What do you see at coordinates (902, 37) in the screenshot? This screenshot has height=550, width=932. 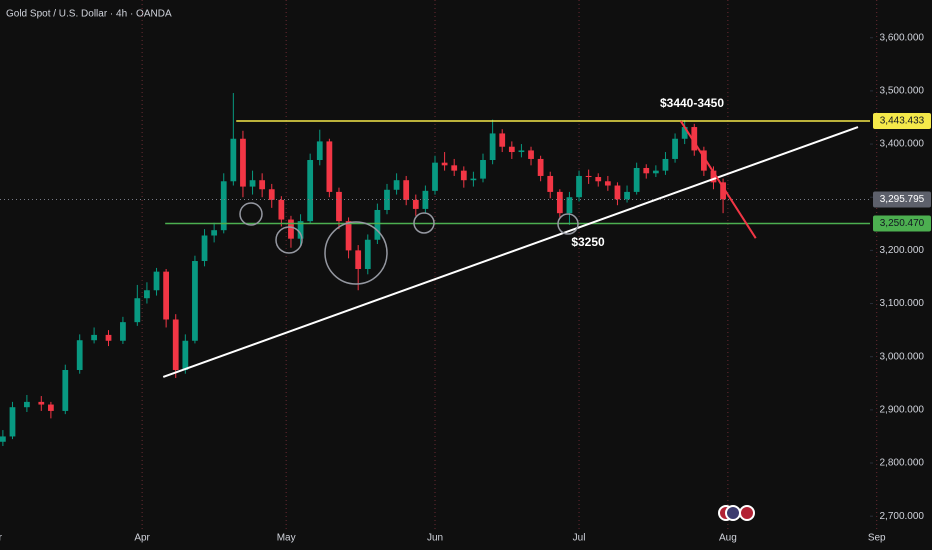 I see `y-tick-label: 3,600.000` at bounding box center [902, 37].